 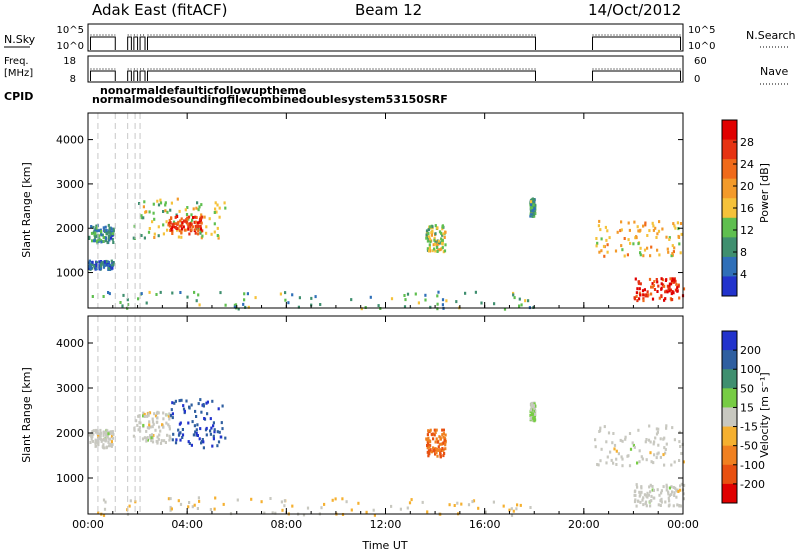 What do you see at coordinates (634, 10) in the screenshot?
I see `date-title: 14/Oct/2012` at bounding box center [634, 10].